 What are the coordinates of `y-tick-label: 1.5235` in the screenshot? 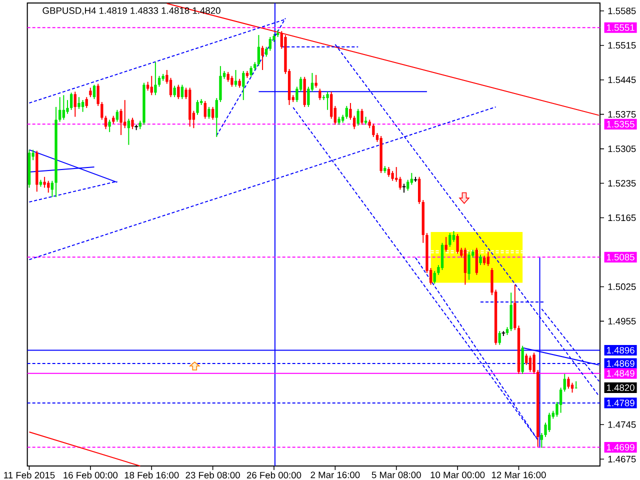 It's located at (622, 183).